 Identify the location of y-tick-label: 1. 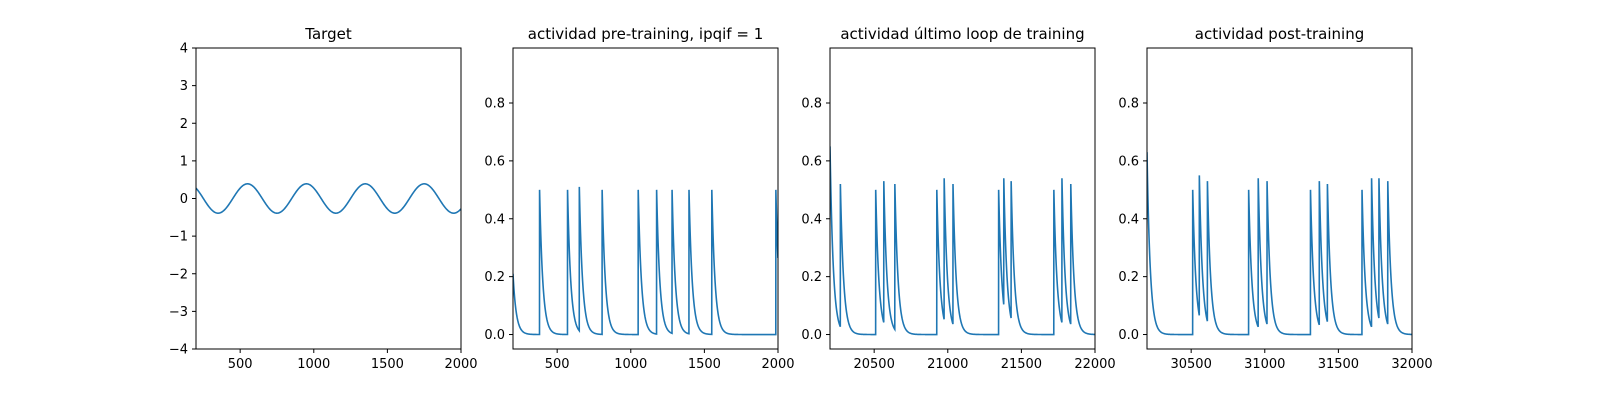
(184, 161).